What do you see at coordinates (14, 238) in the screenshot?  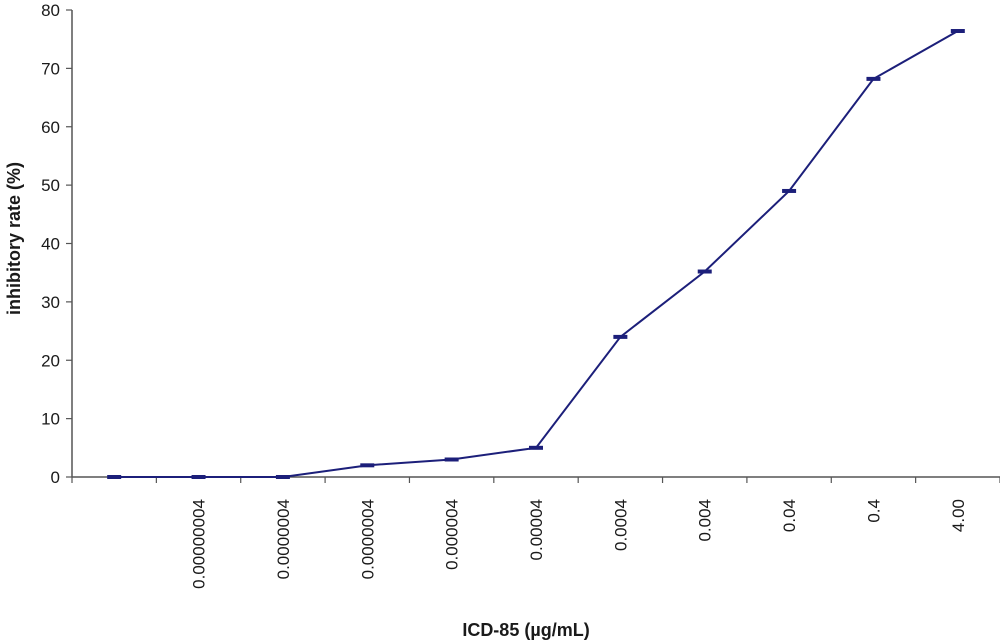 I see `y-axis-title: inhibitory rate (%)` at bounding box center [14, 238].